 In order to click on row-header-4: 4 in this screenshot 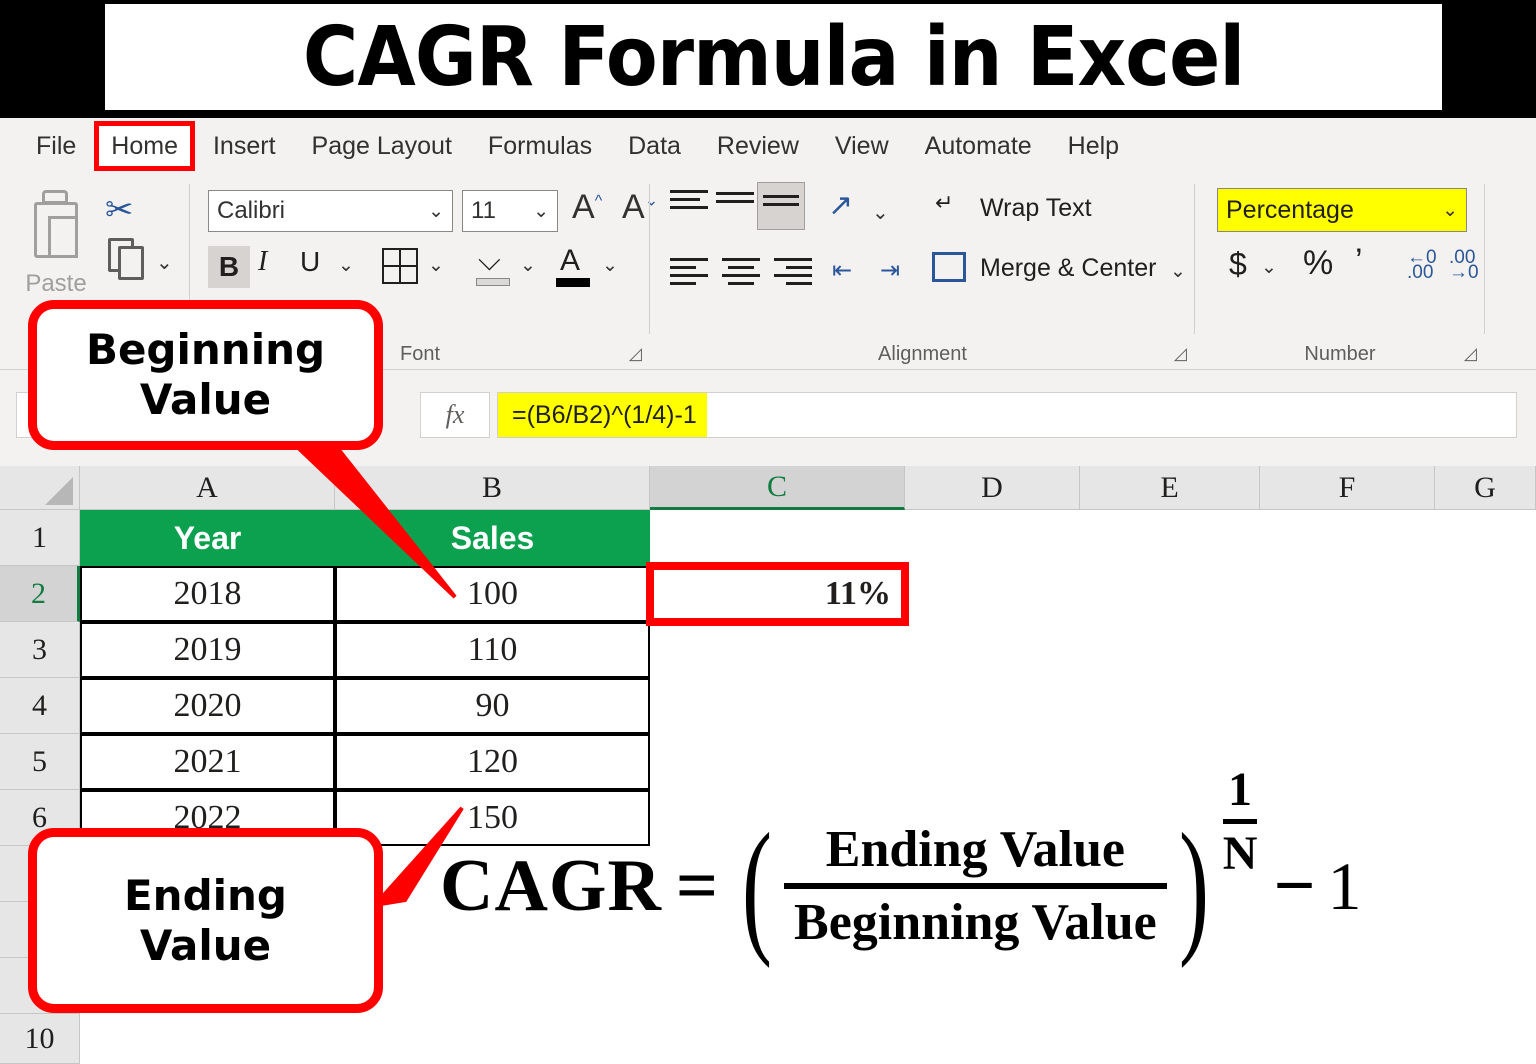, I will do `click(40, 706)`.